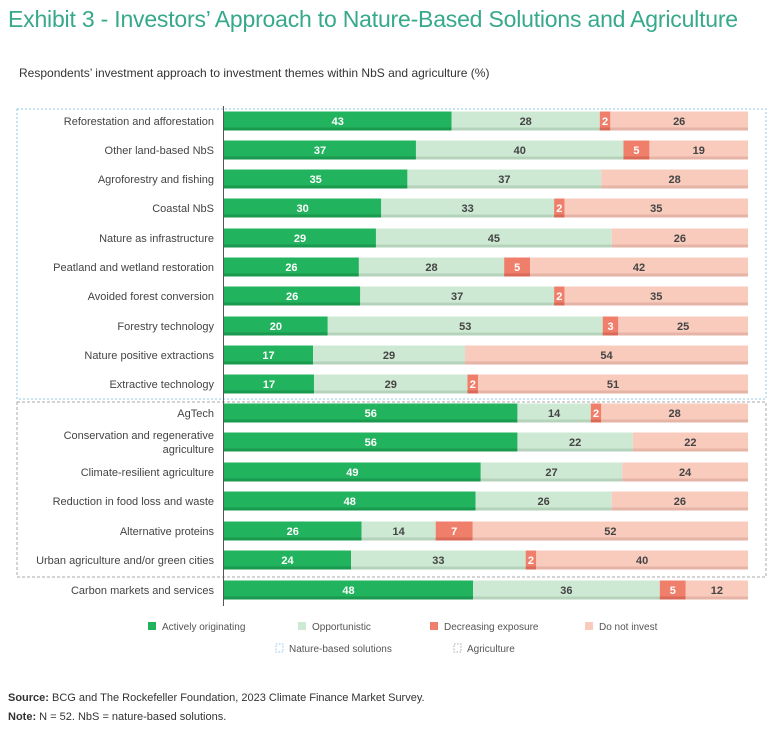  I want to click on data-label: 54, so click(606, 356).